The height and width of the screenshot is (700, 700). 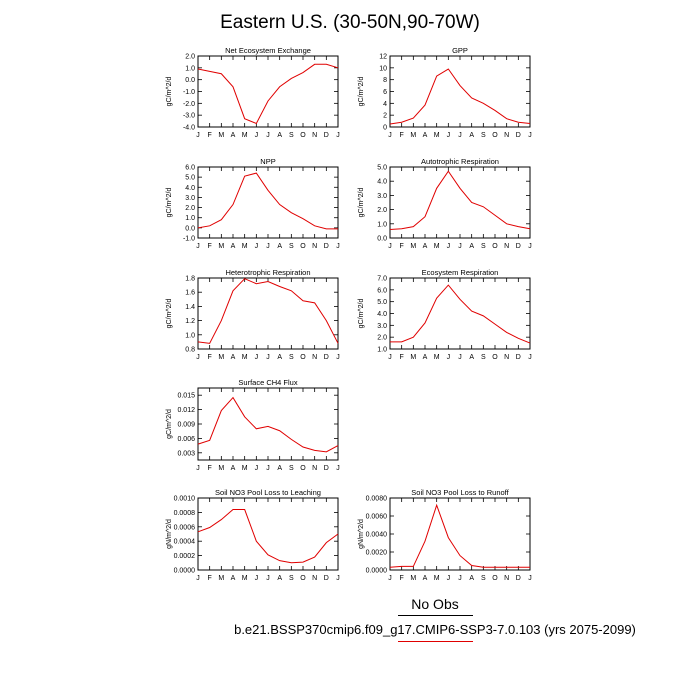 I want to click on y-tick-label: 3.0, so click(x=190, y=198).